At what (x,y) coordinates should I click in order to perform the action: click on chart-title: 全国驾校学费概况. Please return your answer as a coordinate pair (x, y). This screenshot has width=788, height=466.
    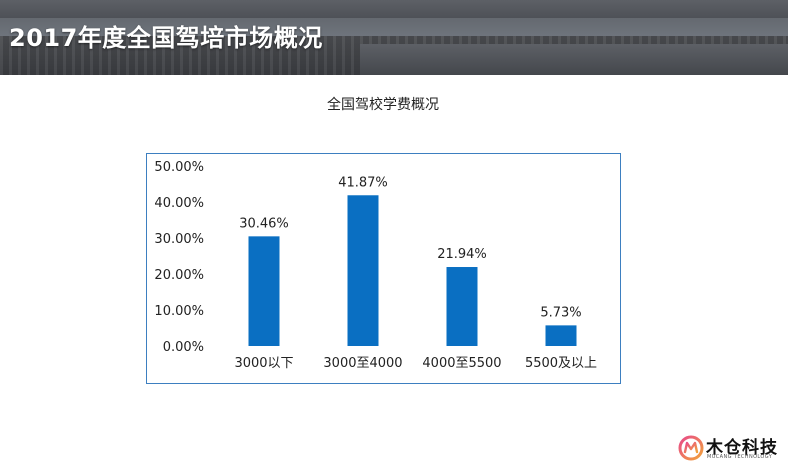
    Looking at the image, I should click on (383, 105).